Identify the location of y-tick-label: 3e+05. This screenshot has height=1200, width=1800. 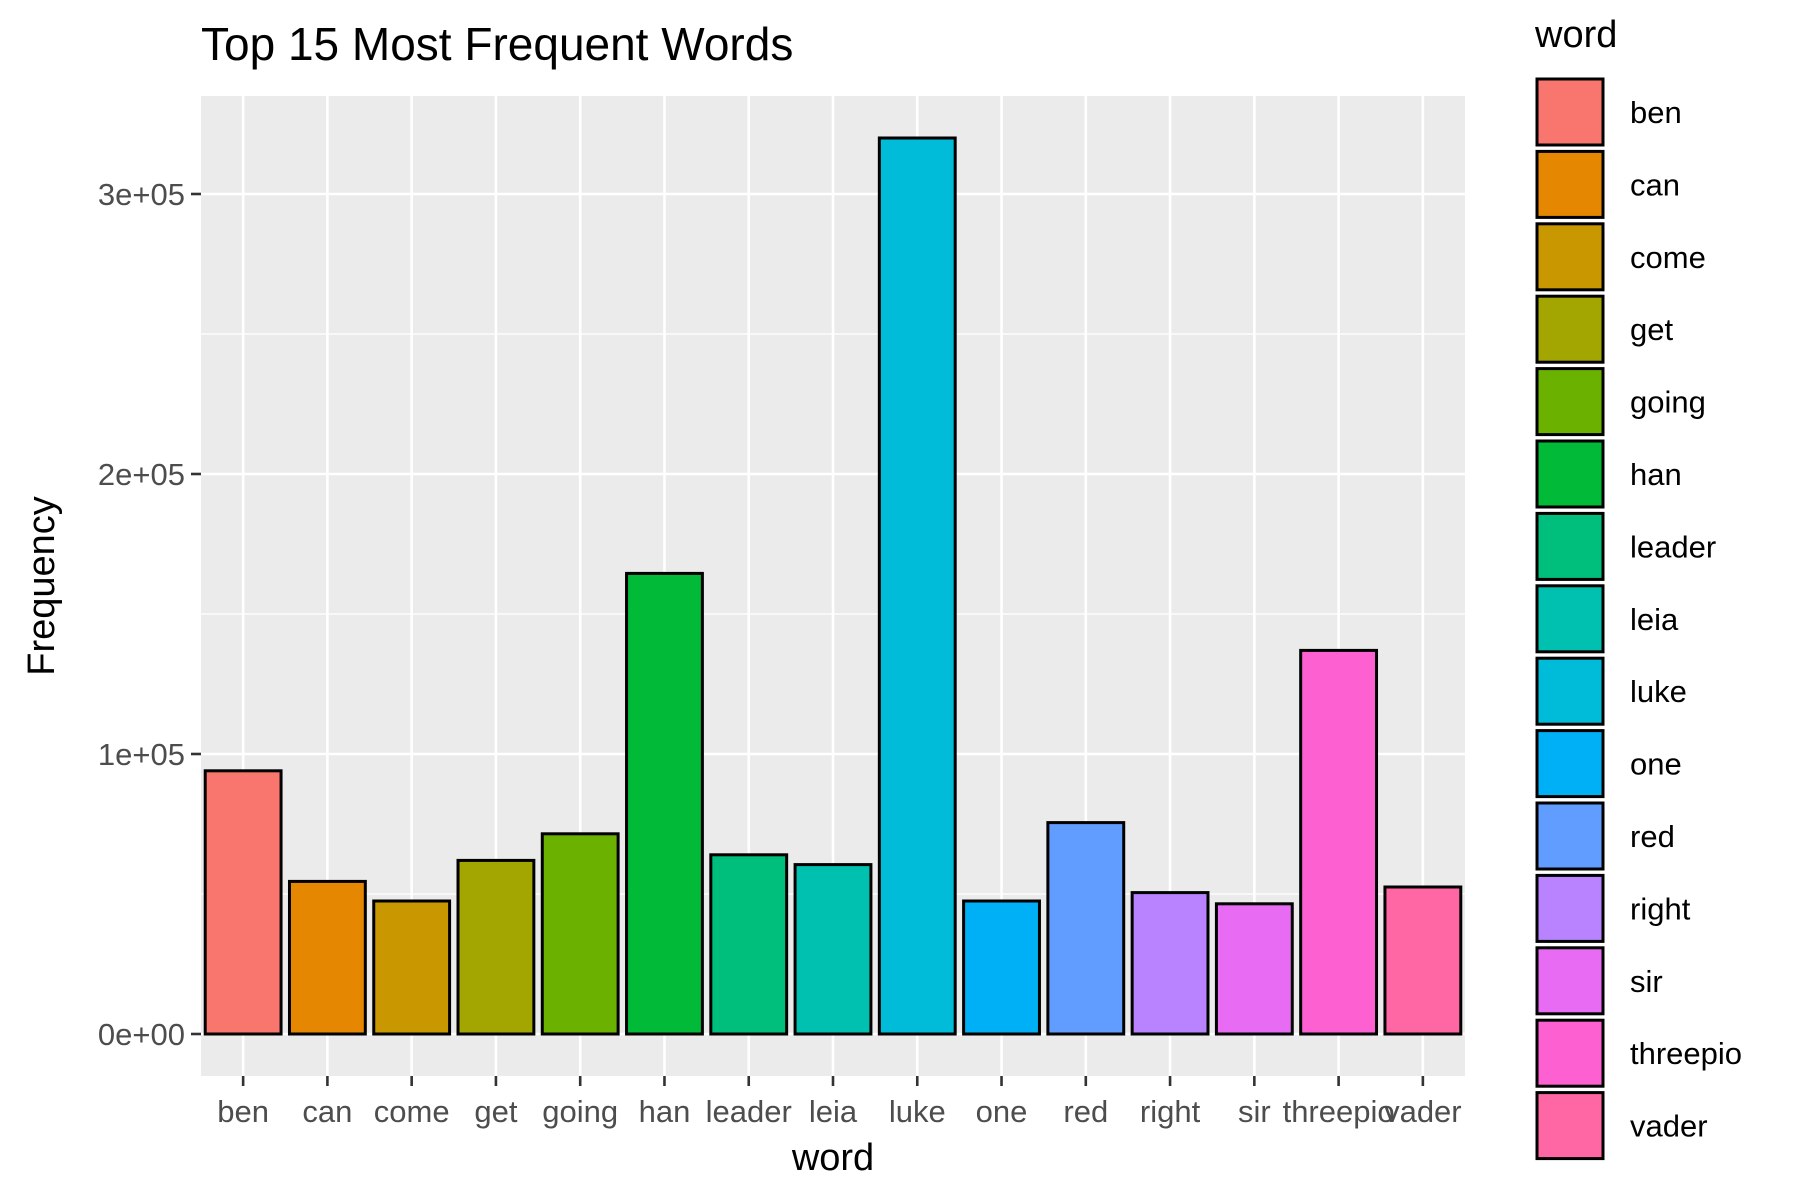
(141, 194).